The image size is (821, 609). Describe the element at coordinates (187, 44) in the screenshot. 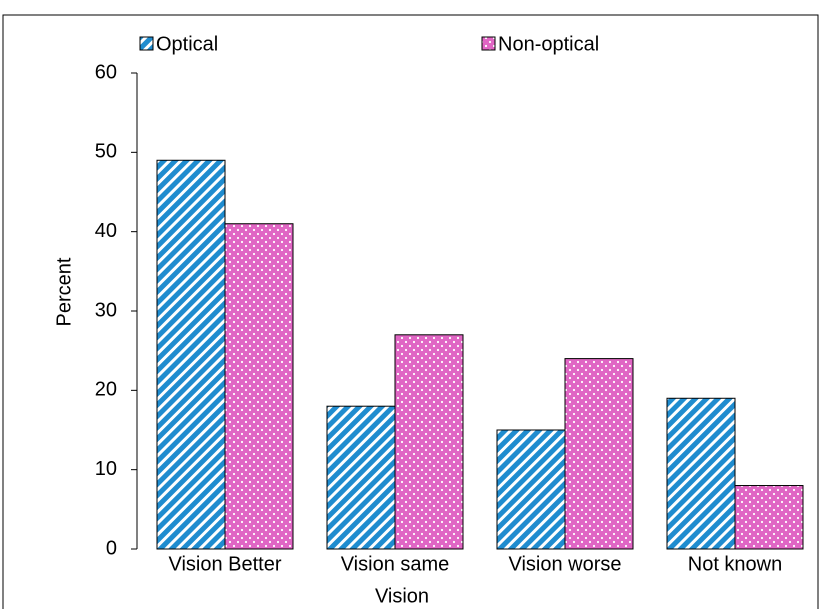

I see `legend-label: Optical` at that location.